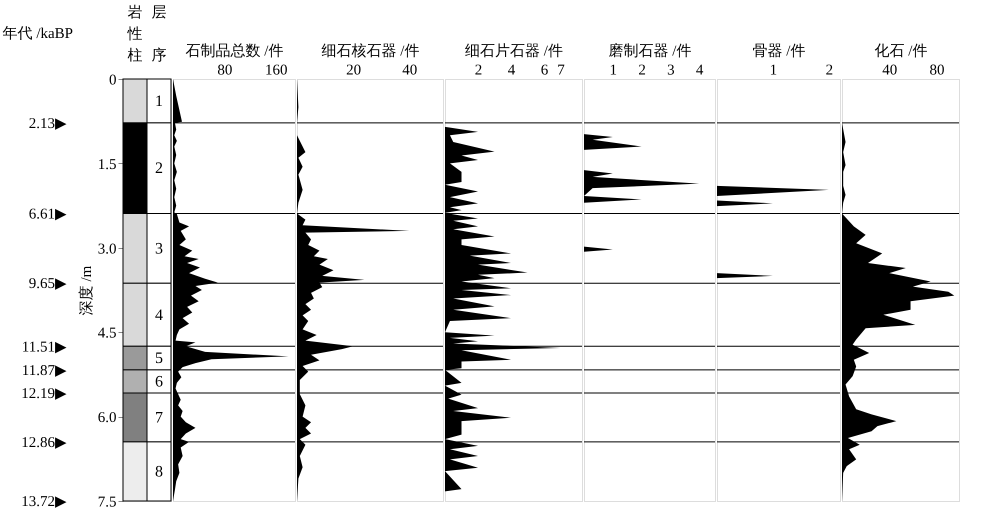 The width and height of the screenshot is (982, 512). Describe the element at coordinates (107, 502) in the screenshot. I see `y-tick-label: 7.5` at that location.